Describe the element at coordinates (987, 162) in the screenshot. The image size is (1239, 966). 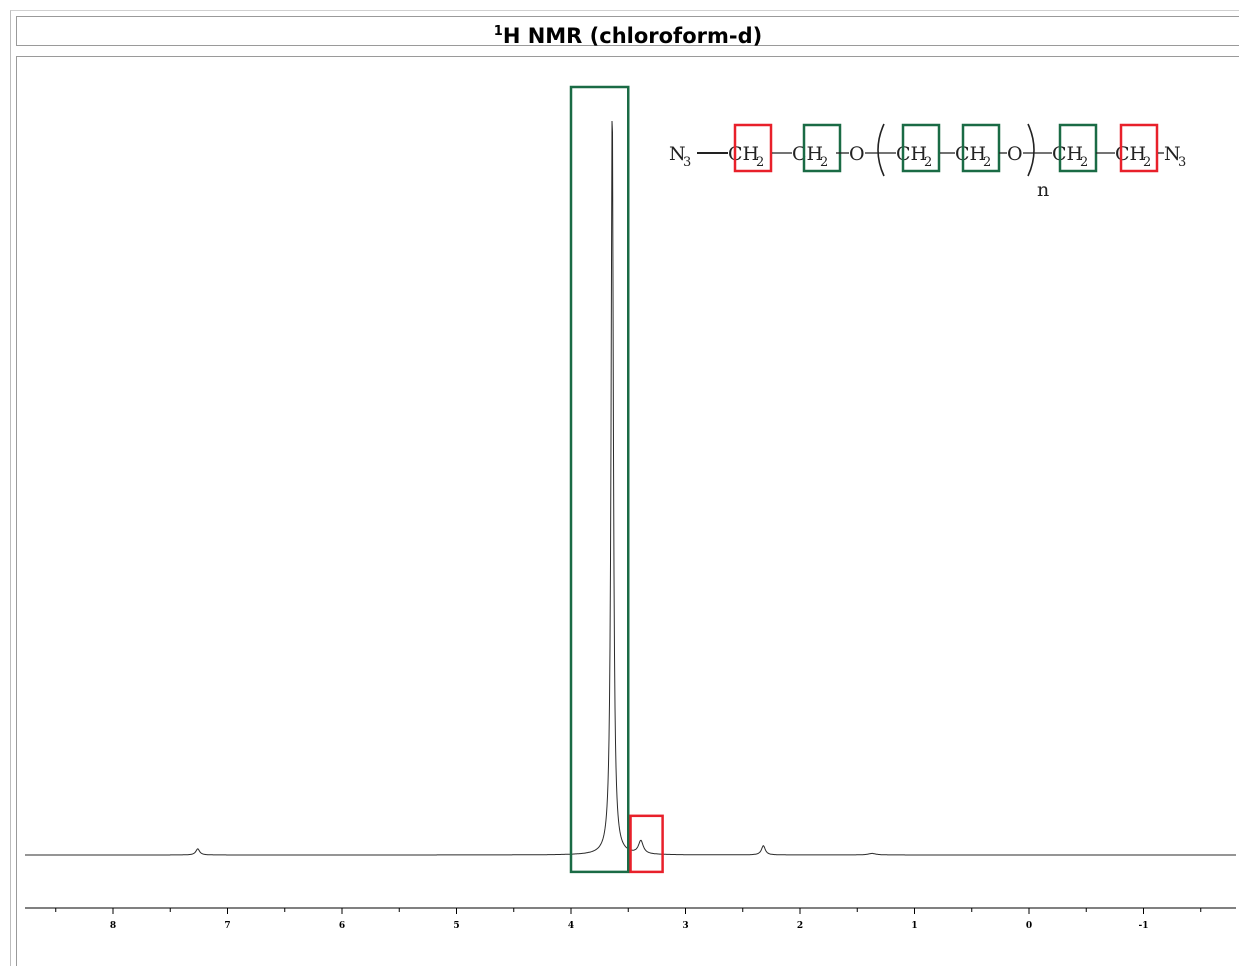
I see `ch2-4-subscript: 2` at that location.